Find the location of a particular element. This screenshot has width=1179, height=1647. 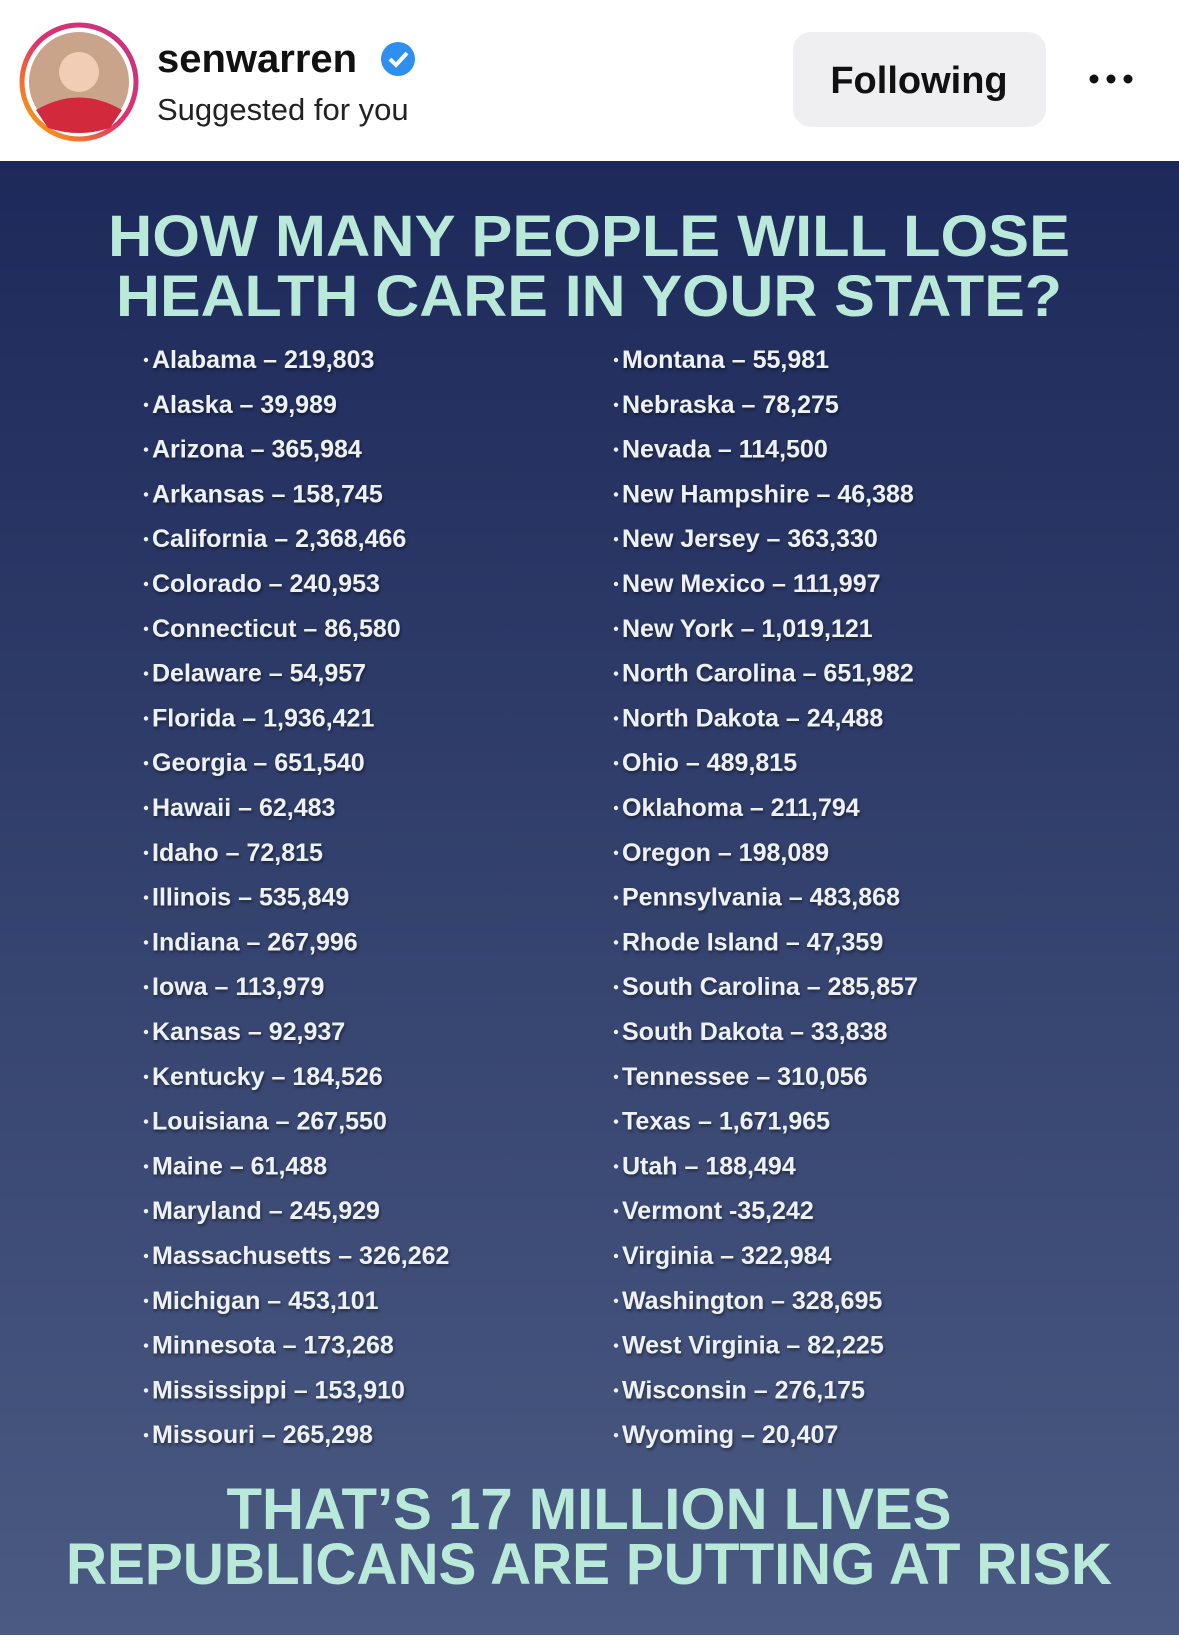

state-entry: North Dakota – 24,488 is located at coordinates (752, 718).